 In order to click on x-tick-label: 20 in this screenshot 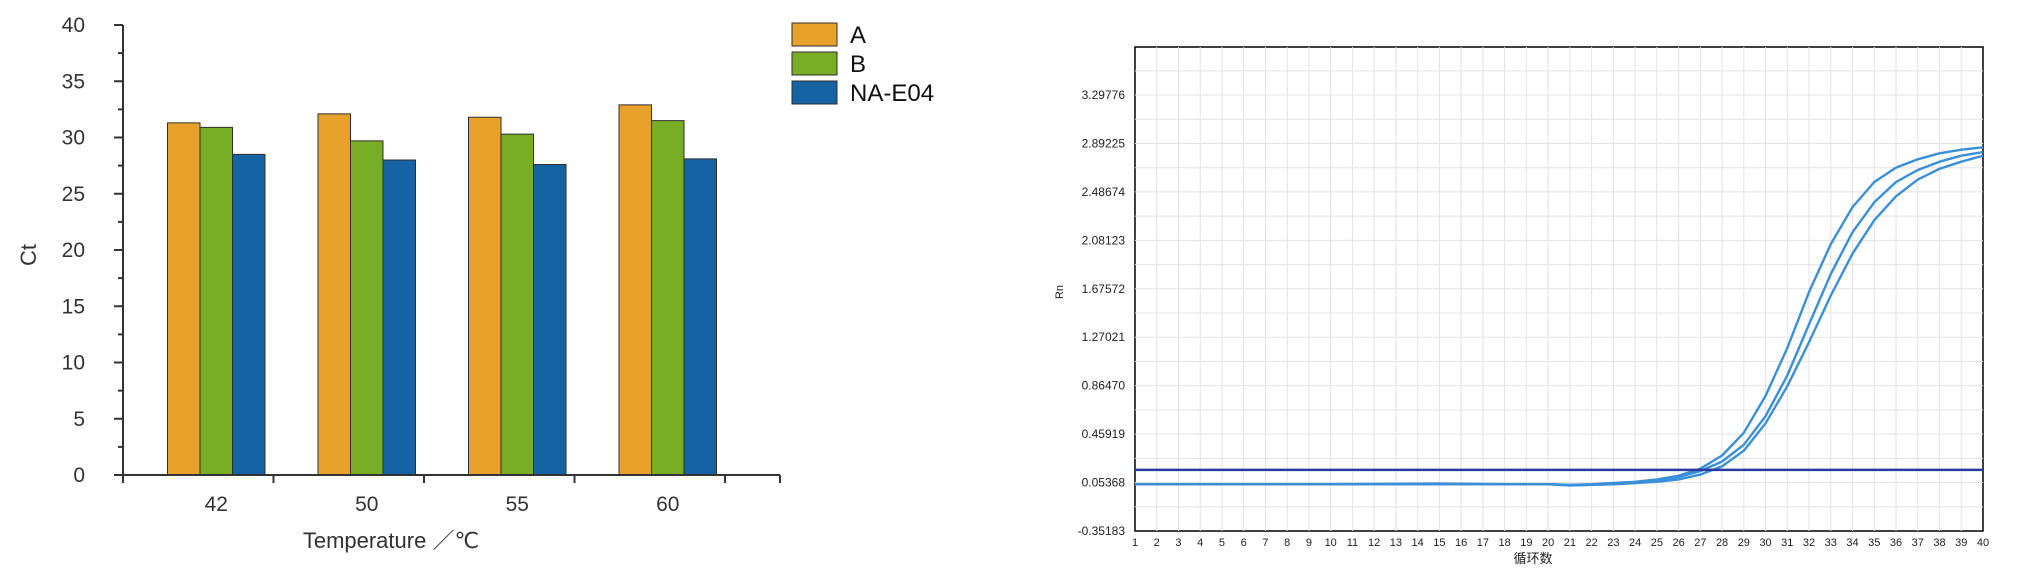, I will do `click(1548, 543)`.